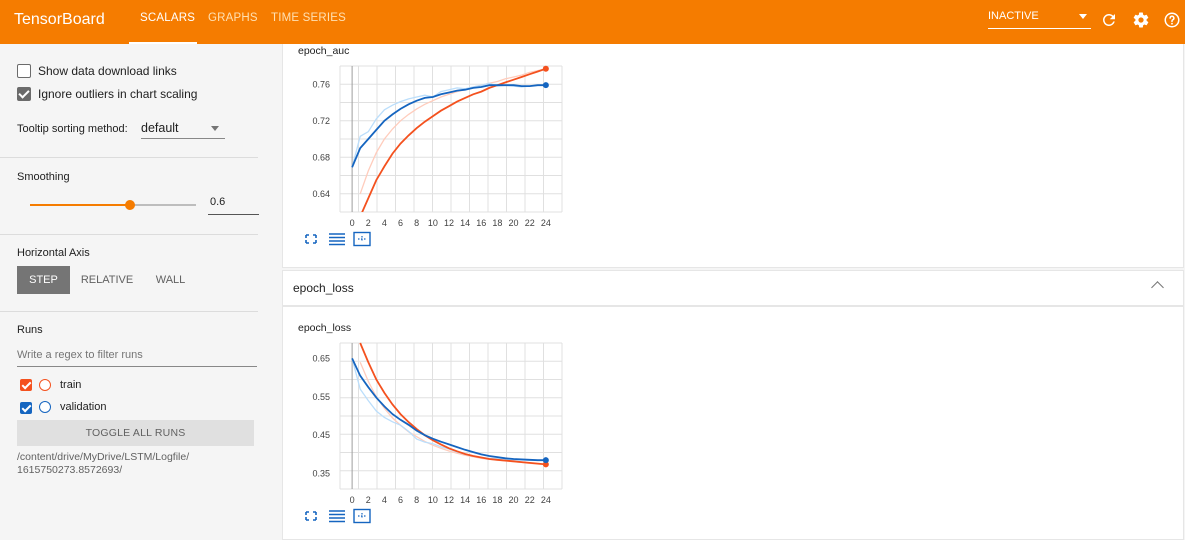 Image resolution: width=1185 pixels, height=540 pixels. Describe the element at coordinates (24, 71) in the screenshot. I see `show-download-links-checkbox` at that location.